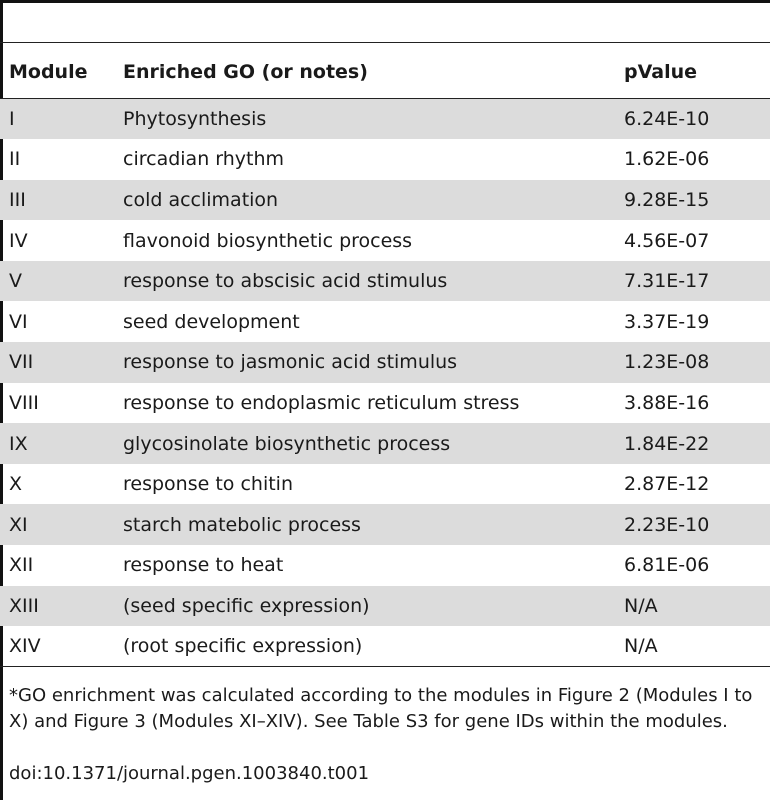  What do you see at coordinates (203, 565) in the screenshot?
I see `cell-enriched-go: response to heat` at bounding box center [203, 565].